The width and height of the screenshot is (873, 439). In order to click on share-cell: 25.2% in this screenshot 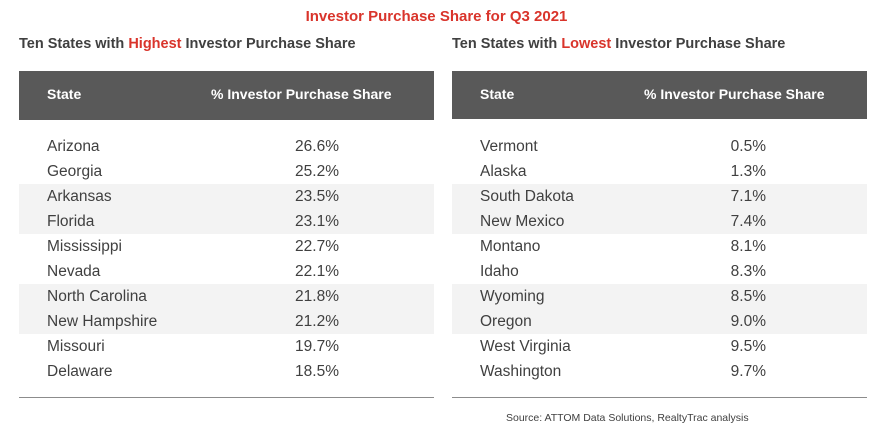, I will do `click(317, 171)`.